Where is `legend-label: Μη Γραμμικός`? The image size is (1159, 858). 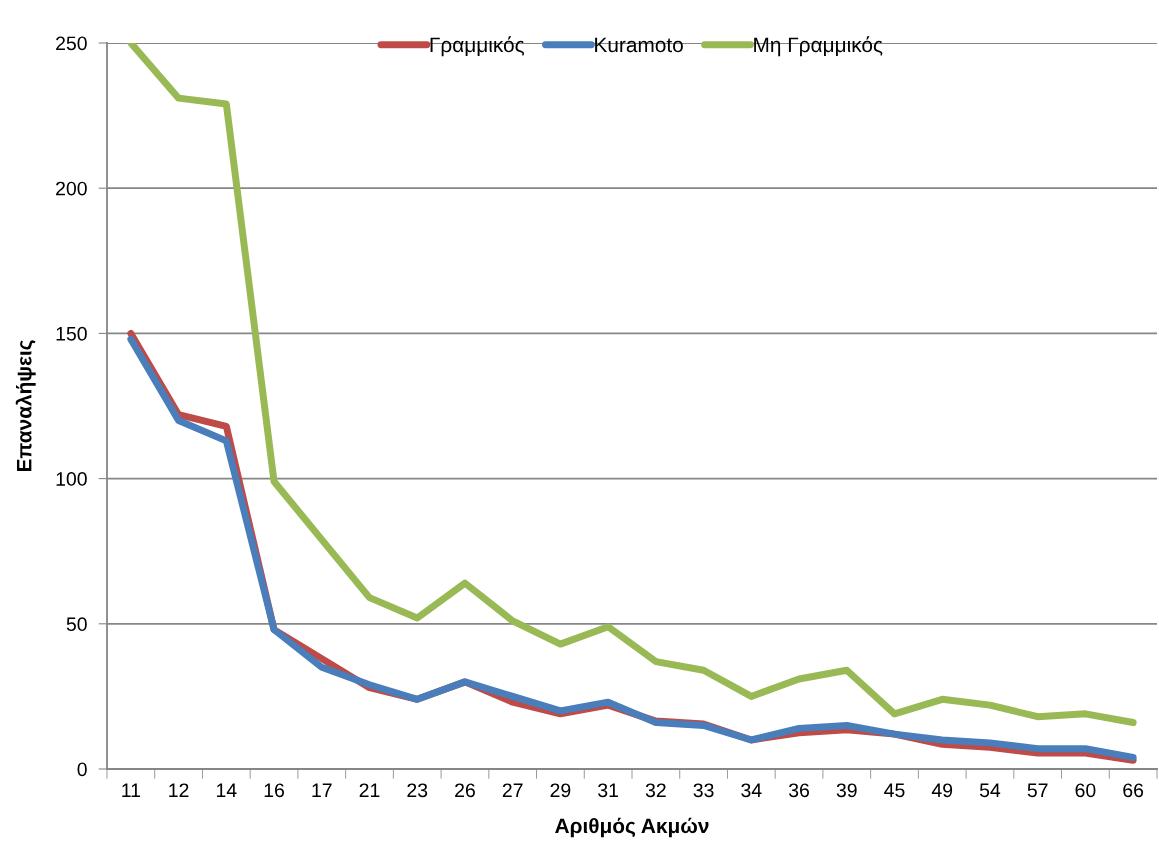 legend-label: Μη Γραμμικός is located at coordinates (818, 46).